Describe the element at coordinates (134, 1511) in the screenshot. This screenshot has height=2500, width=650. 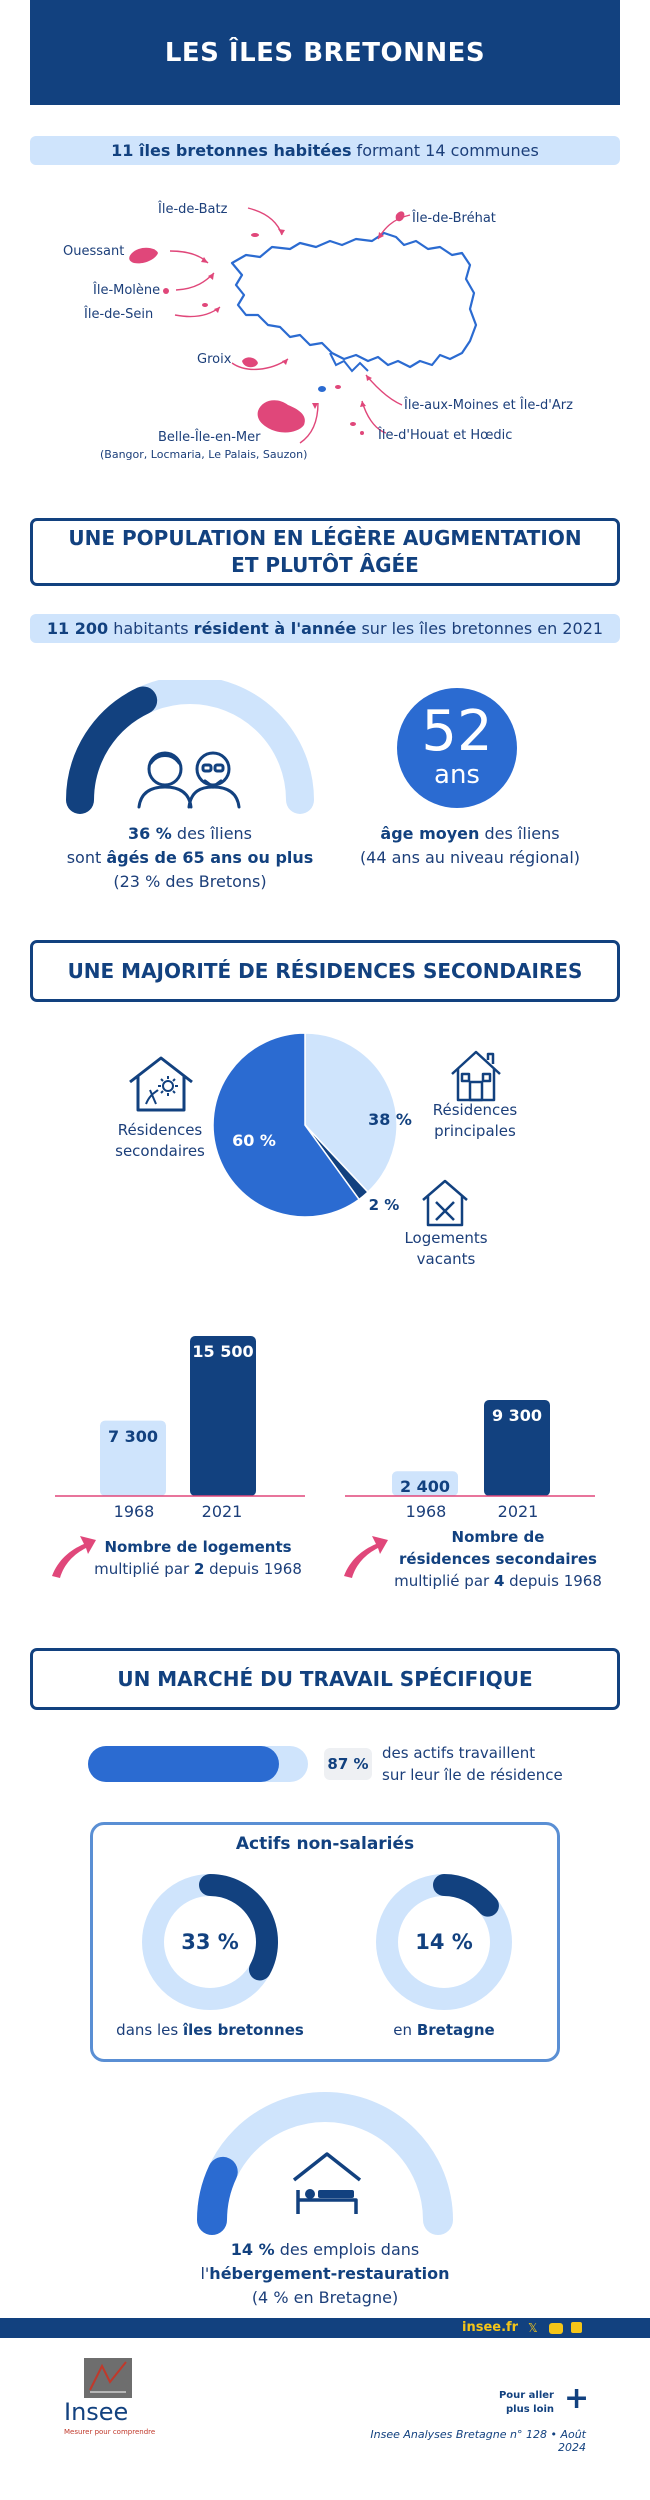
I see `bar1-year-1968: 1968` at that location.